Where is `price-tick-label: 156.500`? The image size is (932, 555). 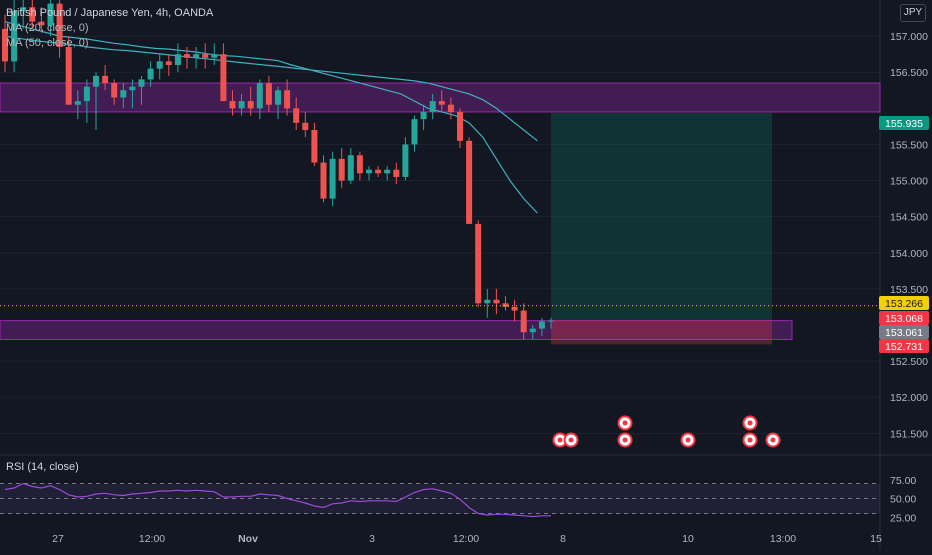 price-tick-label: 156.500 is located at coordinates (909, 73).